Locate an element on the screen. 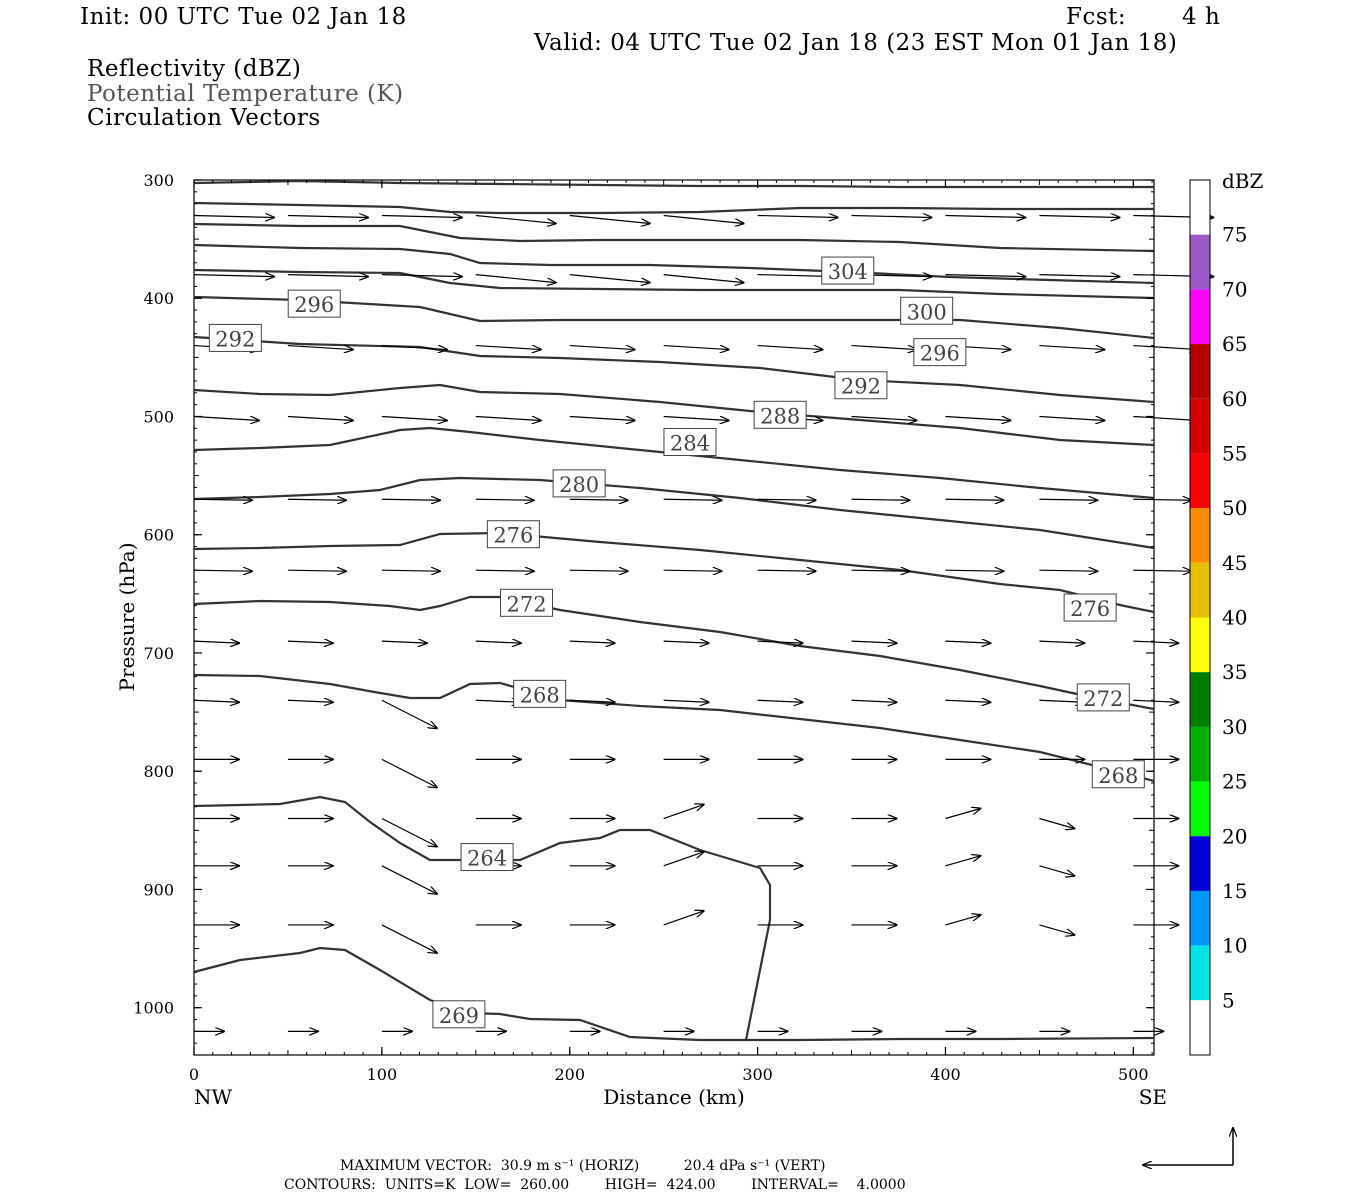  colorbar-label: 35 is located at coordinates (1234, 672).